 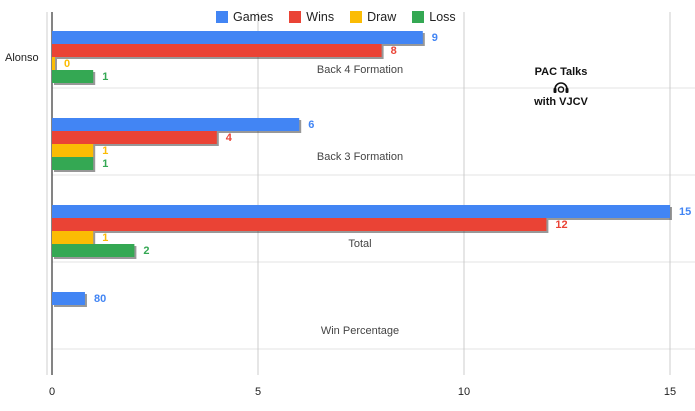 I want to click on watermark-line-2: with VJCV, so click(x=561, y=102).